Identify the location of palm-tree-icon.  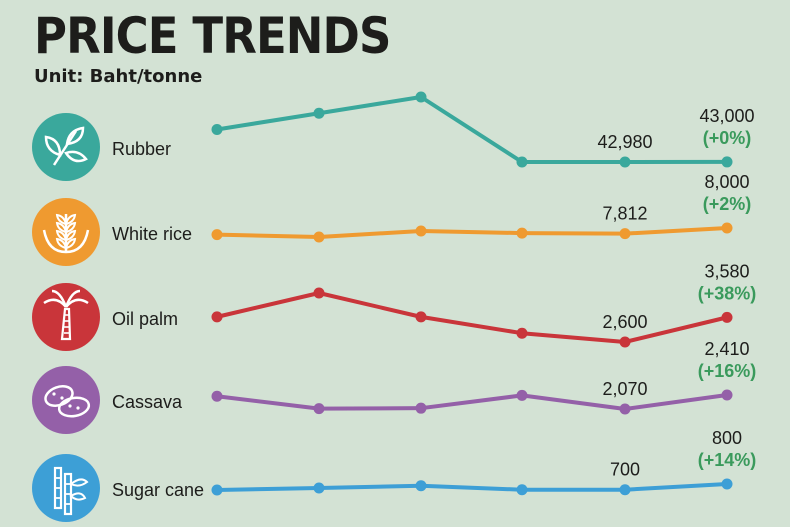
(66, 317).